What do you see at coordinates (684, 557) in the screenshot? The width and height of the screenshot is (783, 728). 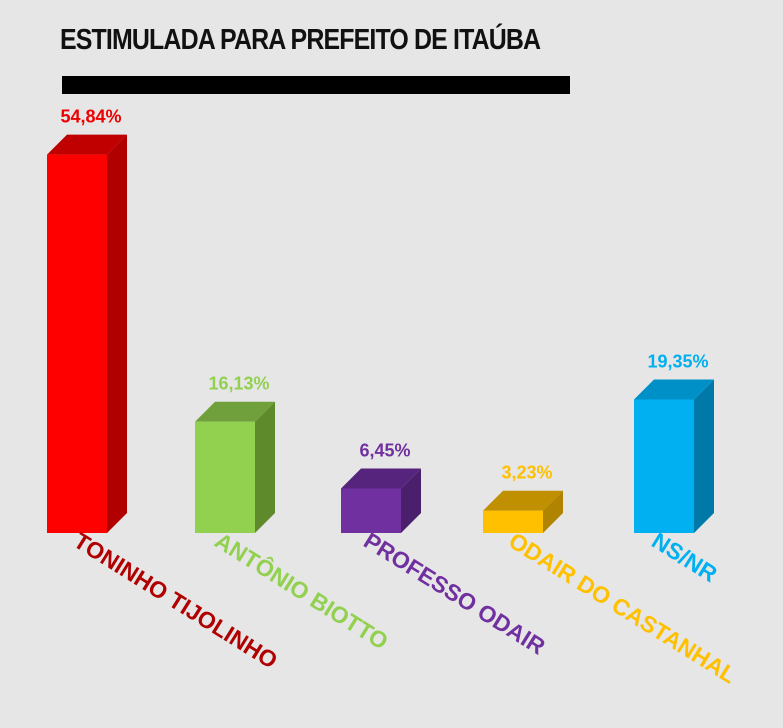 I see `category-label: NS/NR` at bounding box center [684, 557].